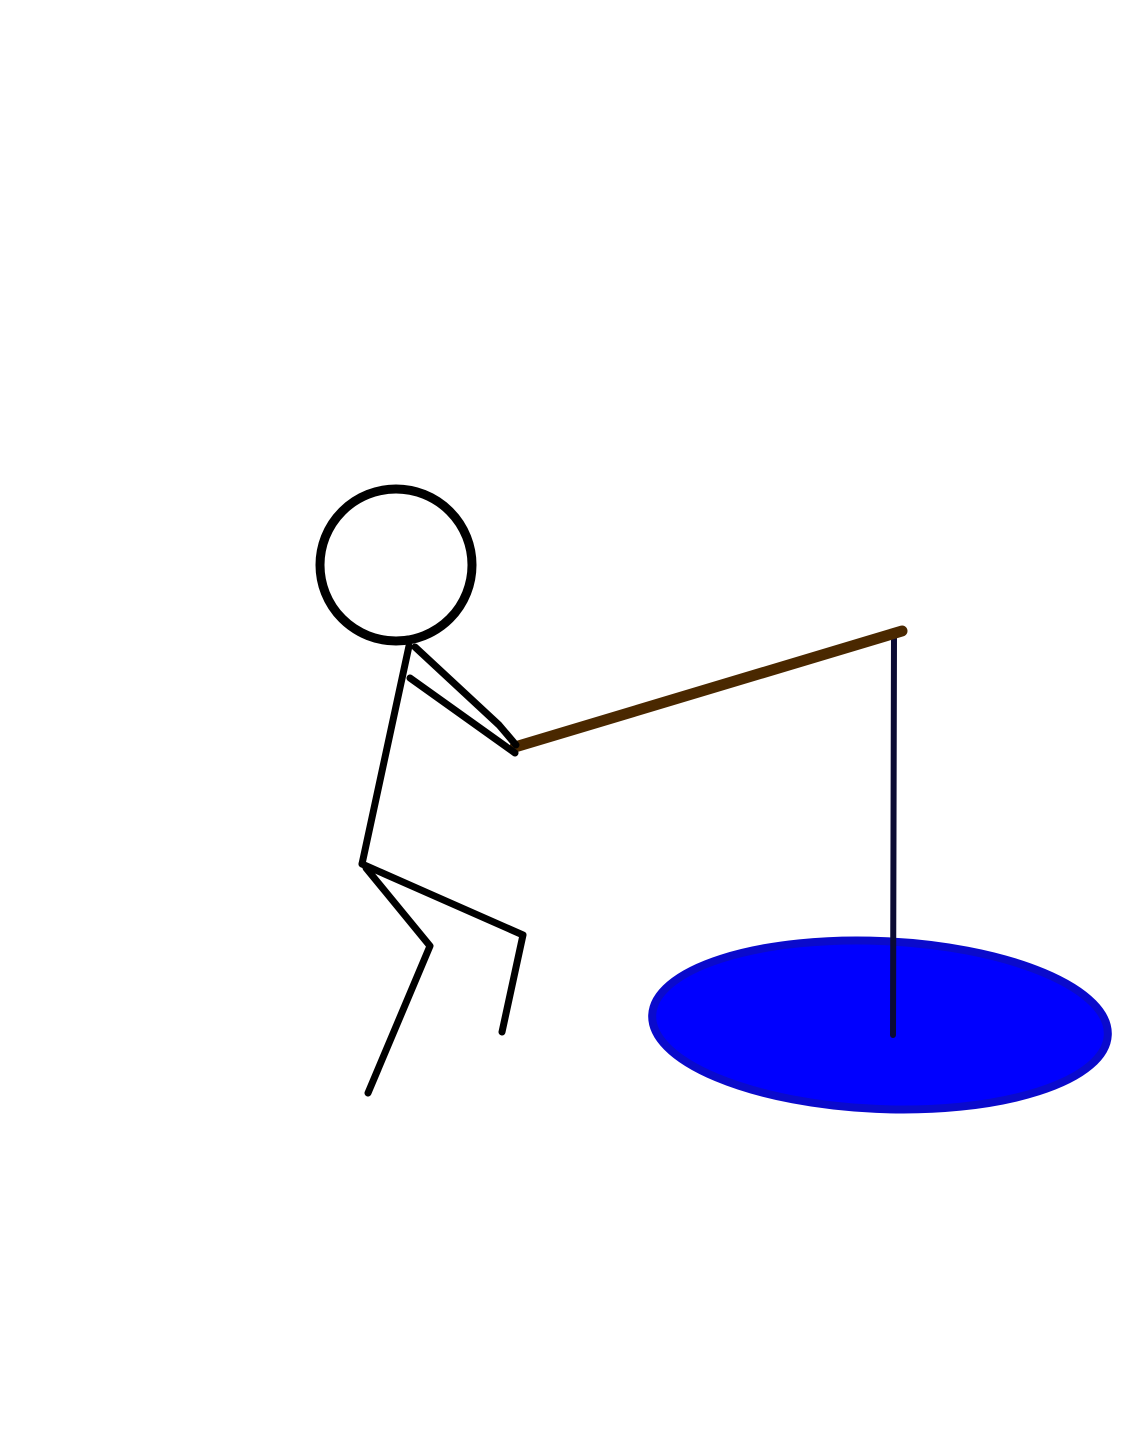  Describe the element at coordinates (442, 948) in the screenshot. I see `figure-leg-front` at that location.